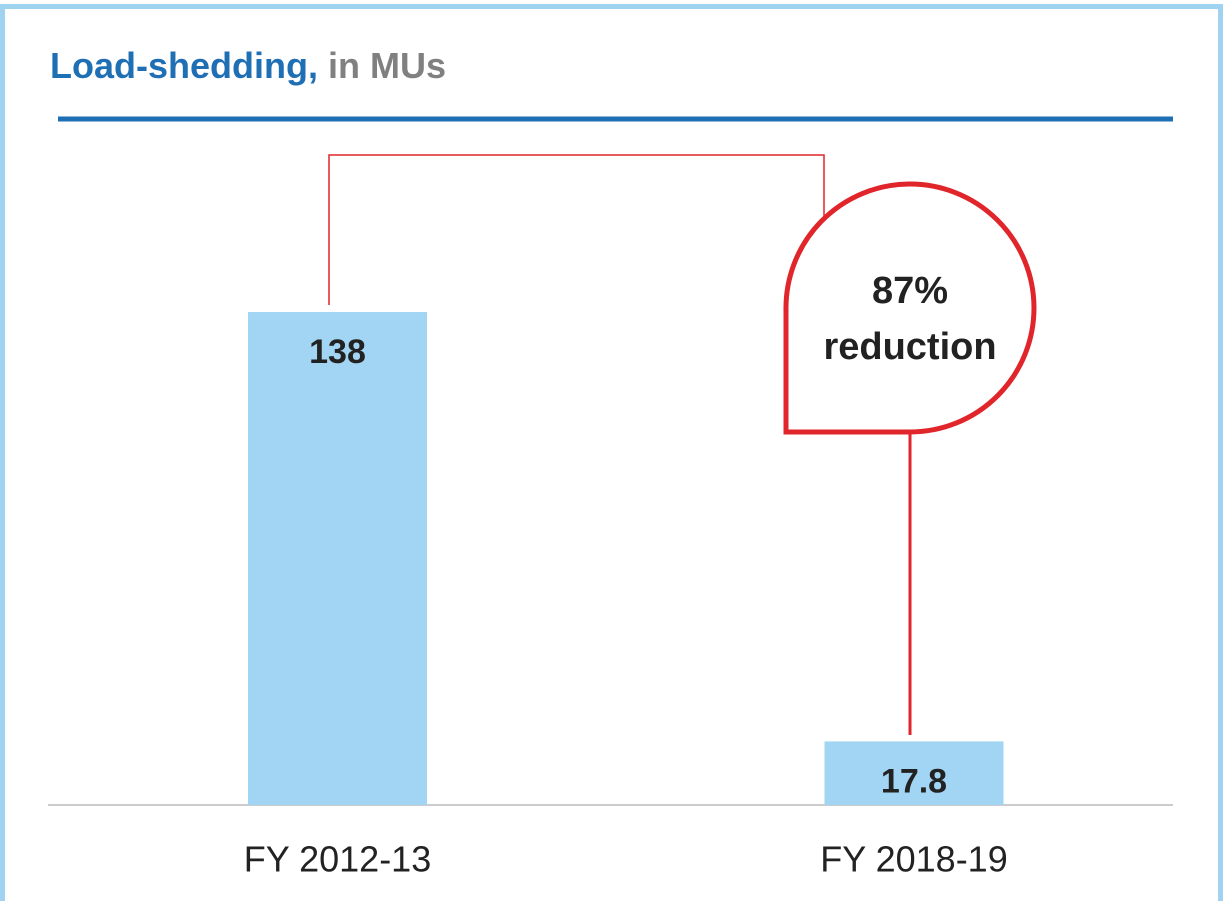 This screenshot has height=901, width=1223. Describe the element at coordinates (576, 229) in the screenshot. I see `bracket` at that location.